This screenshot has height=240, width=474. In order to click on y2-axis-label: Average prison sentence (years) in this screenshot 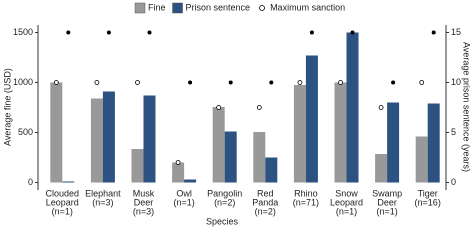, I will do `click(467, 107)`.